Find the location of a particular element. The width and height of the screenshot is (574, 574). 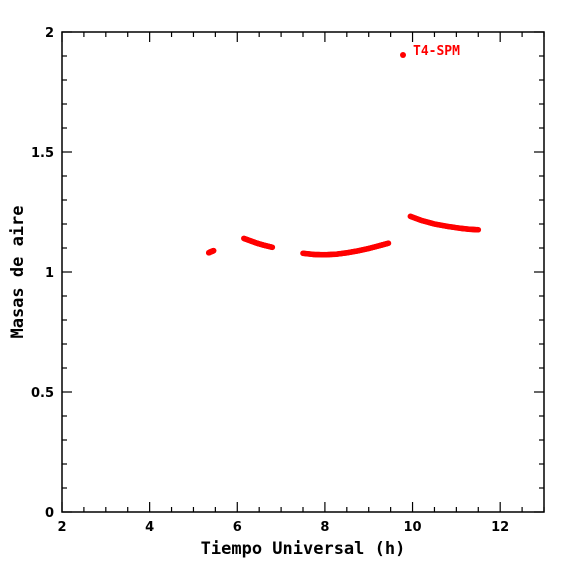

x-tick-label: 12 is located at coordinates (500, 527).